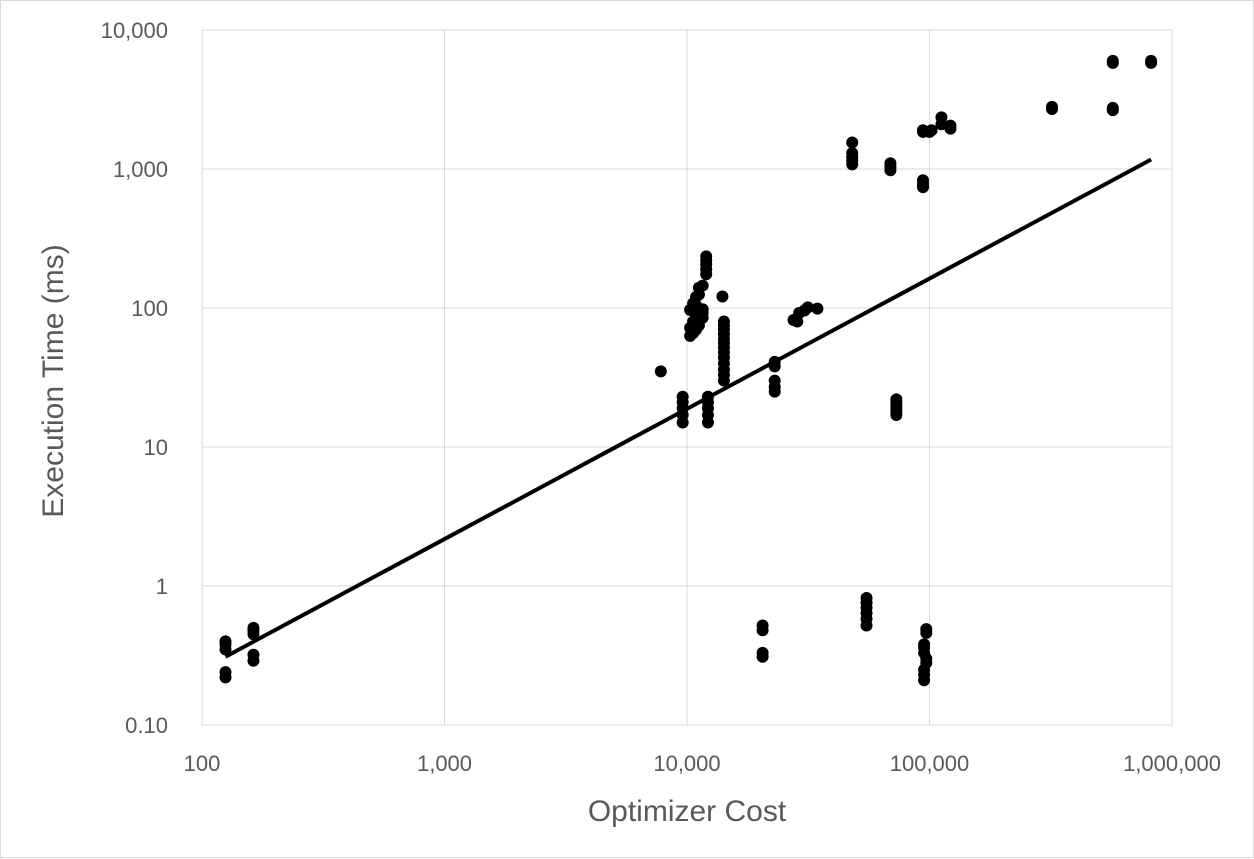 This screenshot has width=1254, height=859. Describe the element at coordinates (444, 763) in the screenshot. I see `x-tick-label: 1,000` at that location.